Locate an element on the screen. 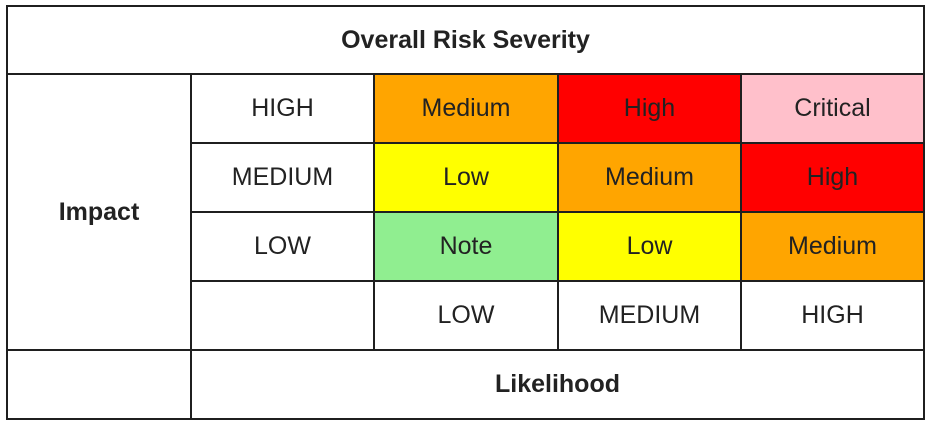 Image resolution: width=926 pixels, height=422 pixels. likelihood-axis-label: Likelihood is located at coordinates (557, 384).